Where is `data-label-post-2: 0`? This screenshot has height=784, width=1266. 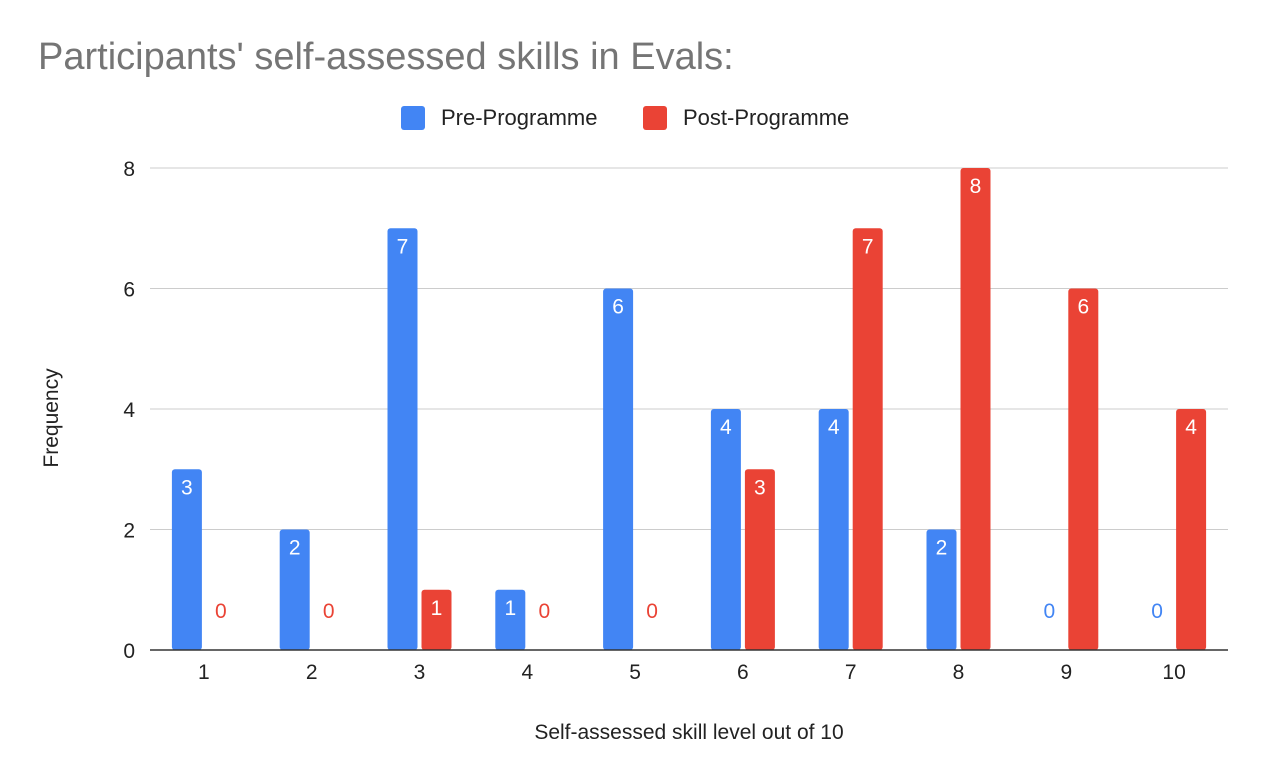
data-label-post-2: 0 is located at coordinates (329, 611).